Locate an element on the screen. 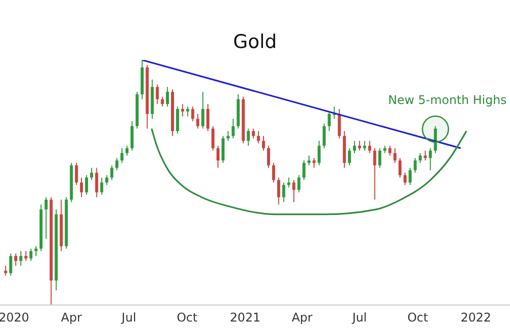 The height and width of the screenshot is (333, 510). chart-title: Gold is located at coordinates (255, 42).